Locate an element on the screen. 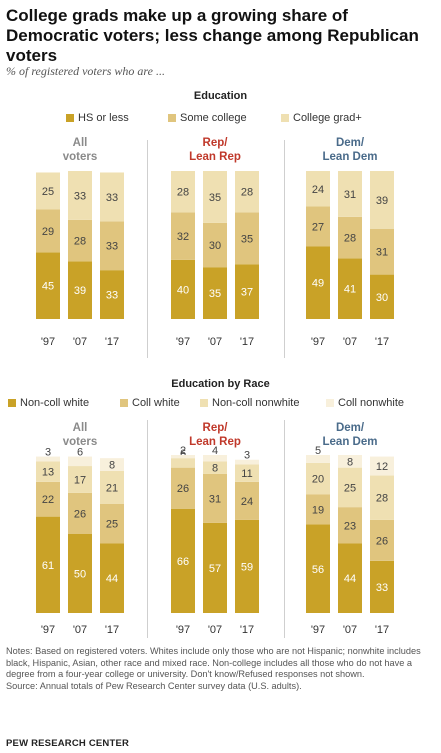 This screenshot has width=441, height=753. bar-value-label: 26 is located at coordinates (183, 489).